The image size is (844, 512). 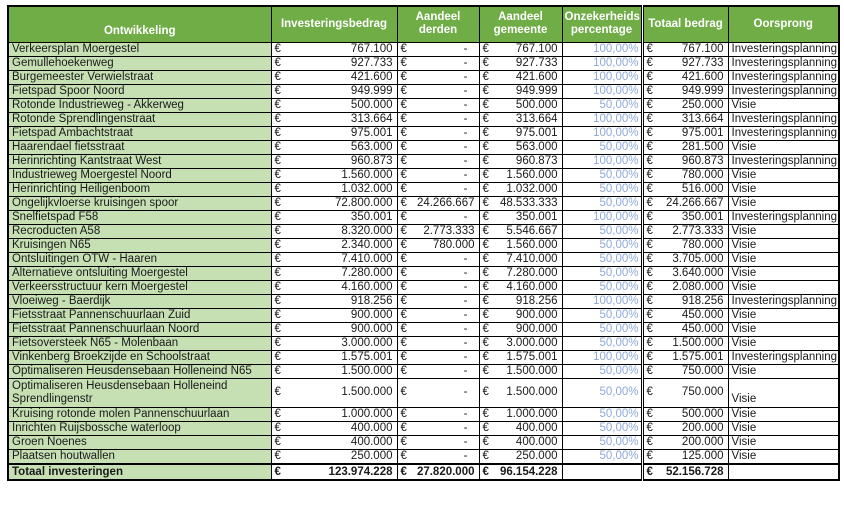 What do you see at coordinates (520, 105) in the screenshot?
I see `municipality-share-cell: €500.000` at bounding box center [520, 105].